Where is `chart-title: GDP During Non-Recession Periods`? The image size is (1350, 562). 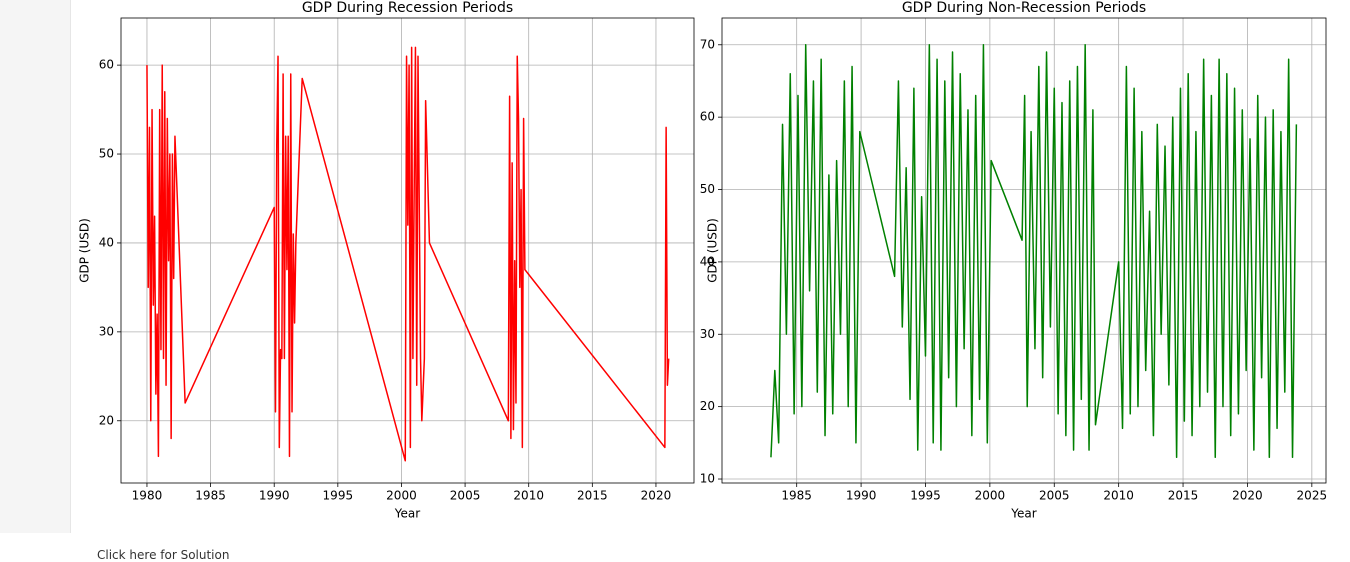 chart-title: GDP During Non-Recession Periods is located at coordinates (1024, 8).